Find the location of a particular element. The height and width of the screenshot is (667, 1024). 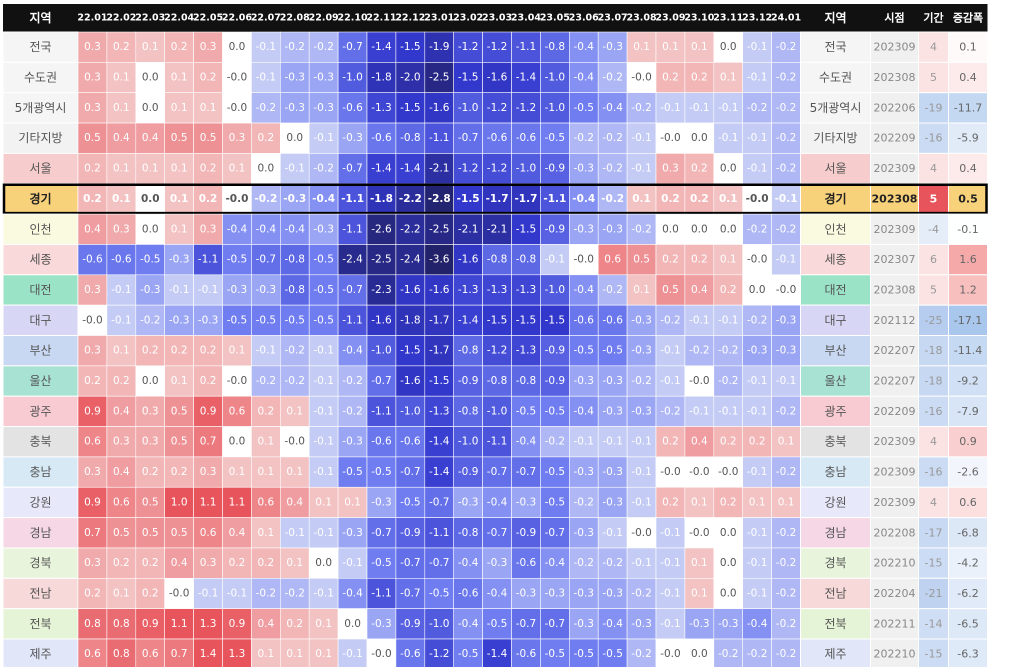

cell-value: -1.5 is located at coordinates (468, 78).